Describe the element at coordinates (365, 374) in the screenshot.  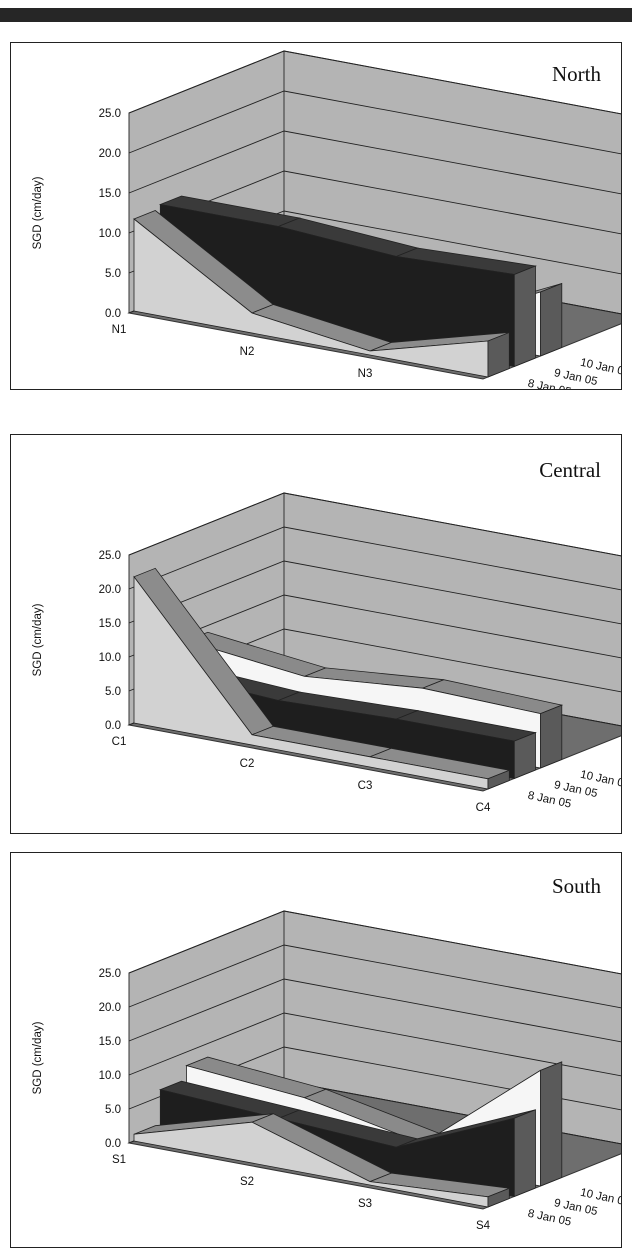
I see `x-tick-label: N3` at that location.